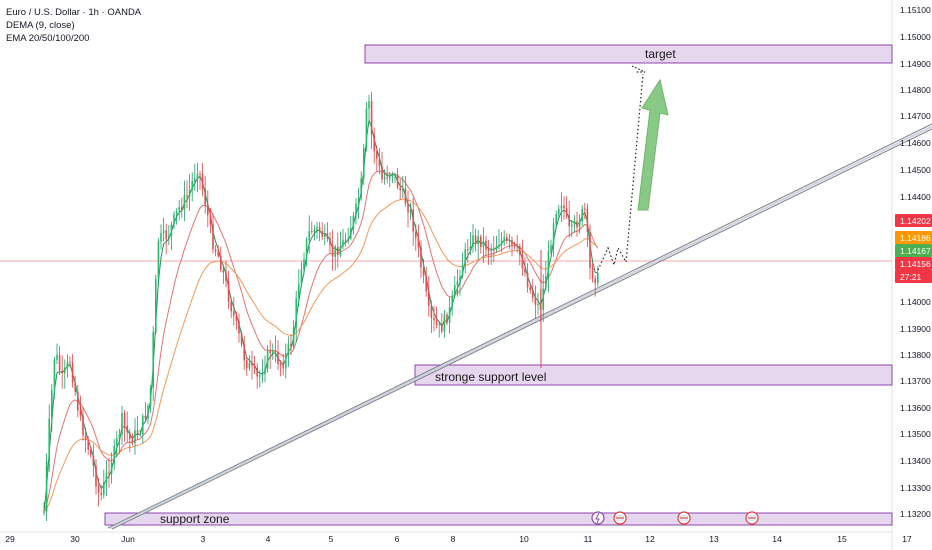  I want to click on indicator-dema: DEMA (9, close), so click(40, 25).